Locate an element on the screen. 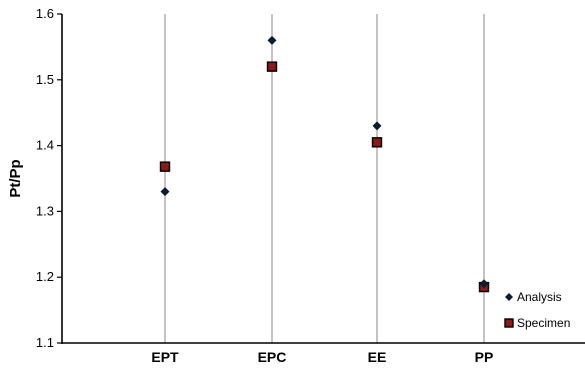  x-tick-label-ept: EPT is located at coordinates (165, 357).